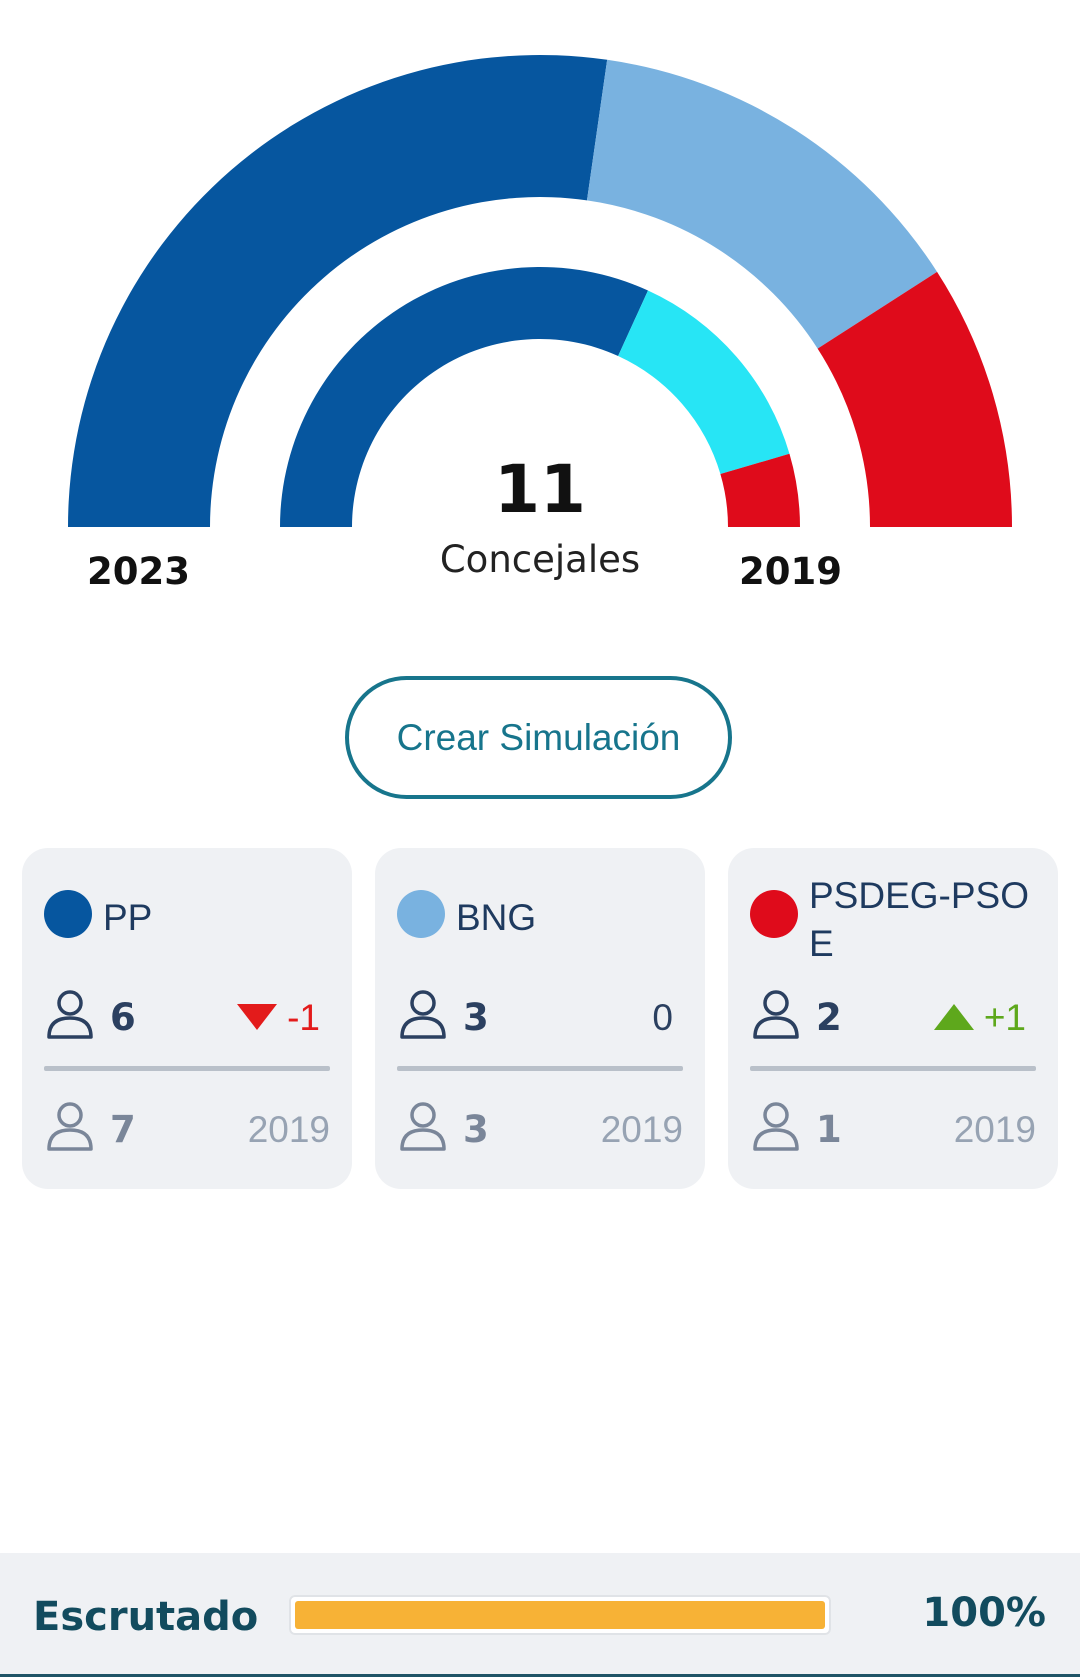  Describe the element at coordinates (790, 571) in the screenshot. I see `inner-ring-year-label: 2019` at that location.